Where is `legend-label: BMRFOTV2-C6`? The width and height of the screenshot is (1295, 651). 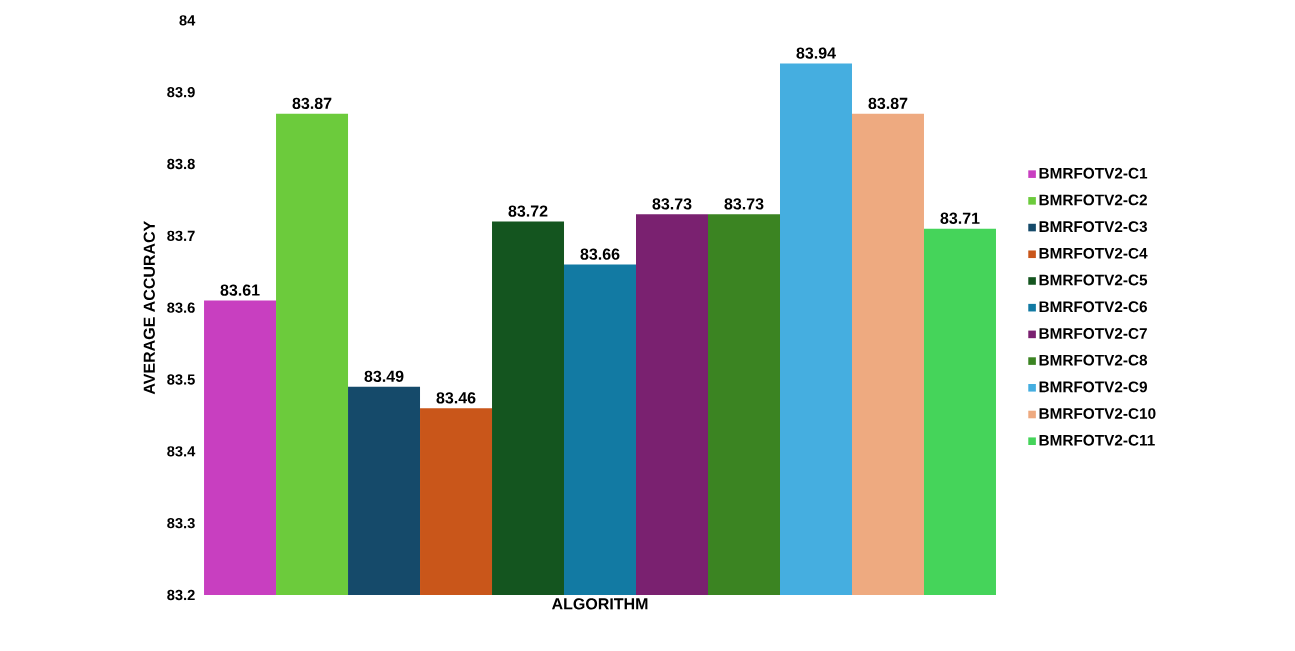
legend-label: BMRFOTV2-C6 is located at coordinates (1093, 307).